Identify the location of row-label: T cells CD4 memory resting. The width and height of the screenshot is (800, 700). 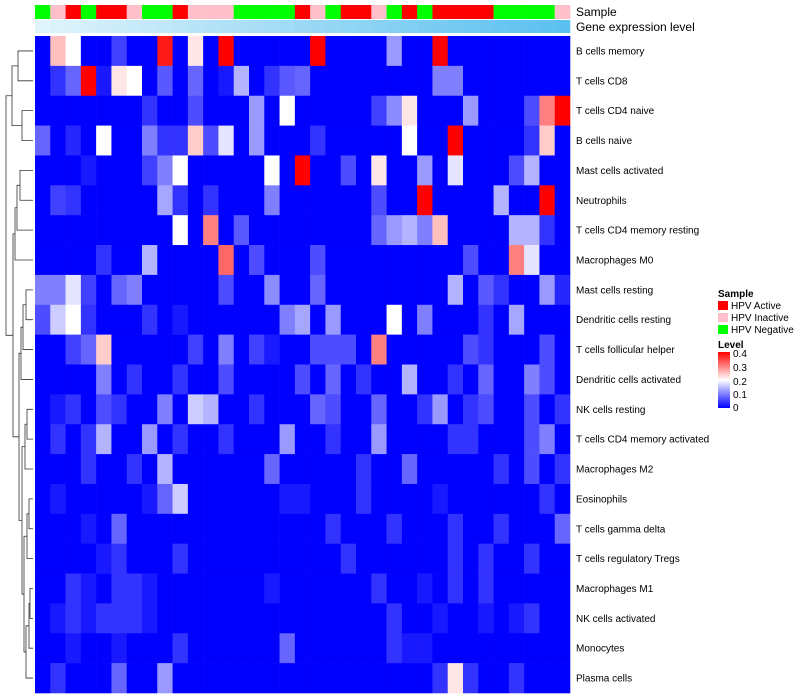
(637, 231).